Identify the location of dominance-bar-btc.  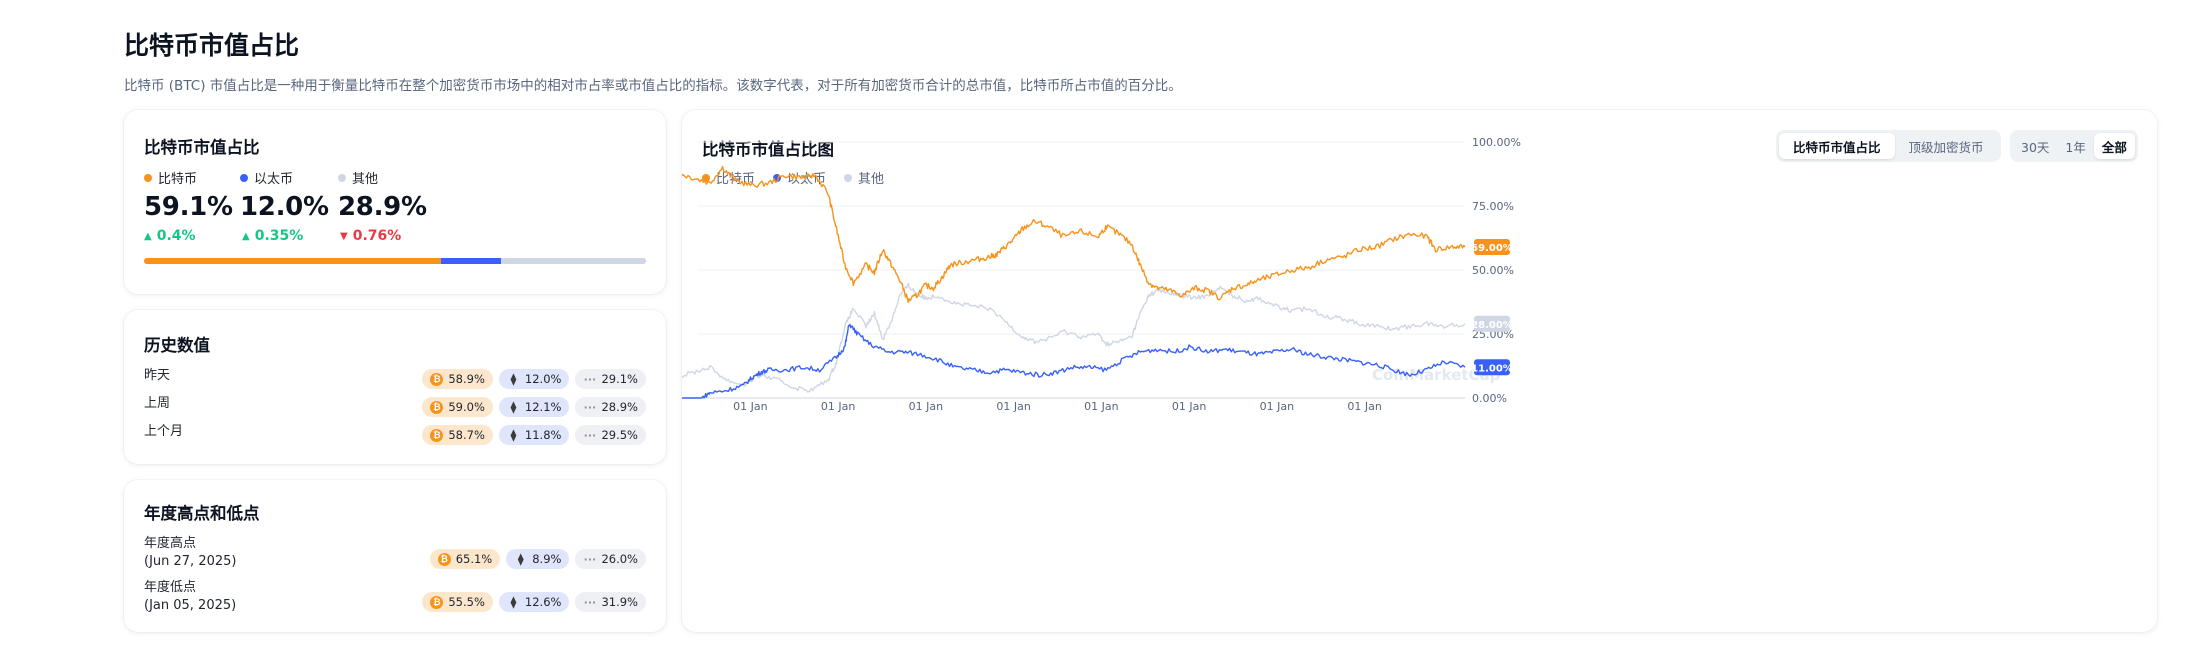
(292, 261).